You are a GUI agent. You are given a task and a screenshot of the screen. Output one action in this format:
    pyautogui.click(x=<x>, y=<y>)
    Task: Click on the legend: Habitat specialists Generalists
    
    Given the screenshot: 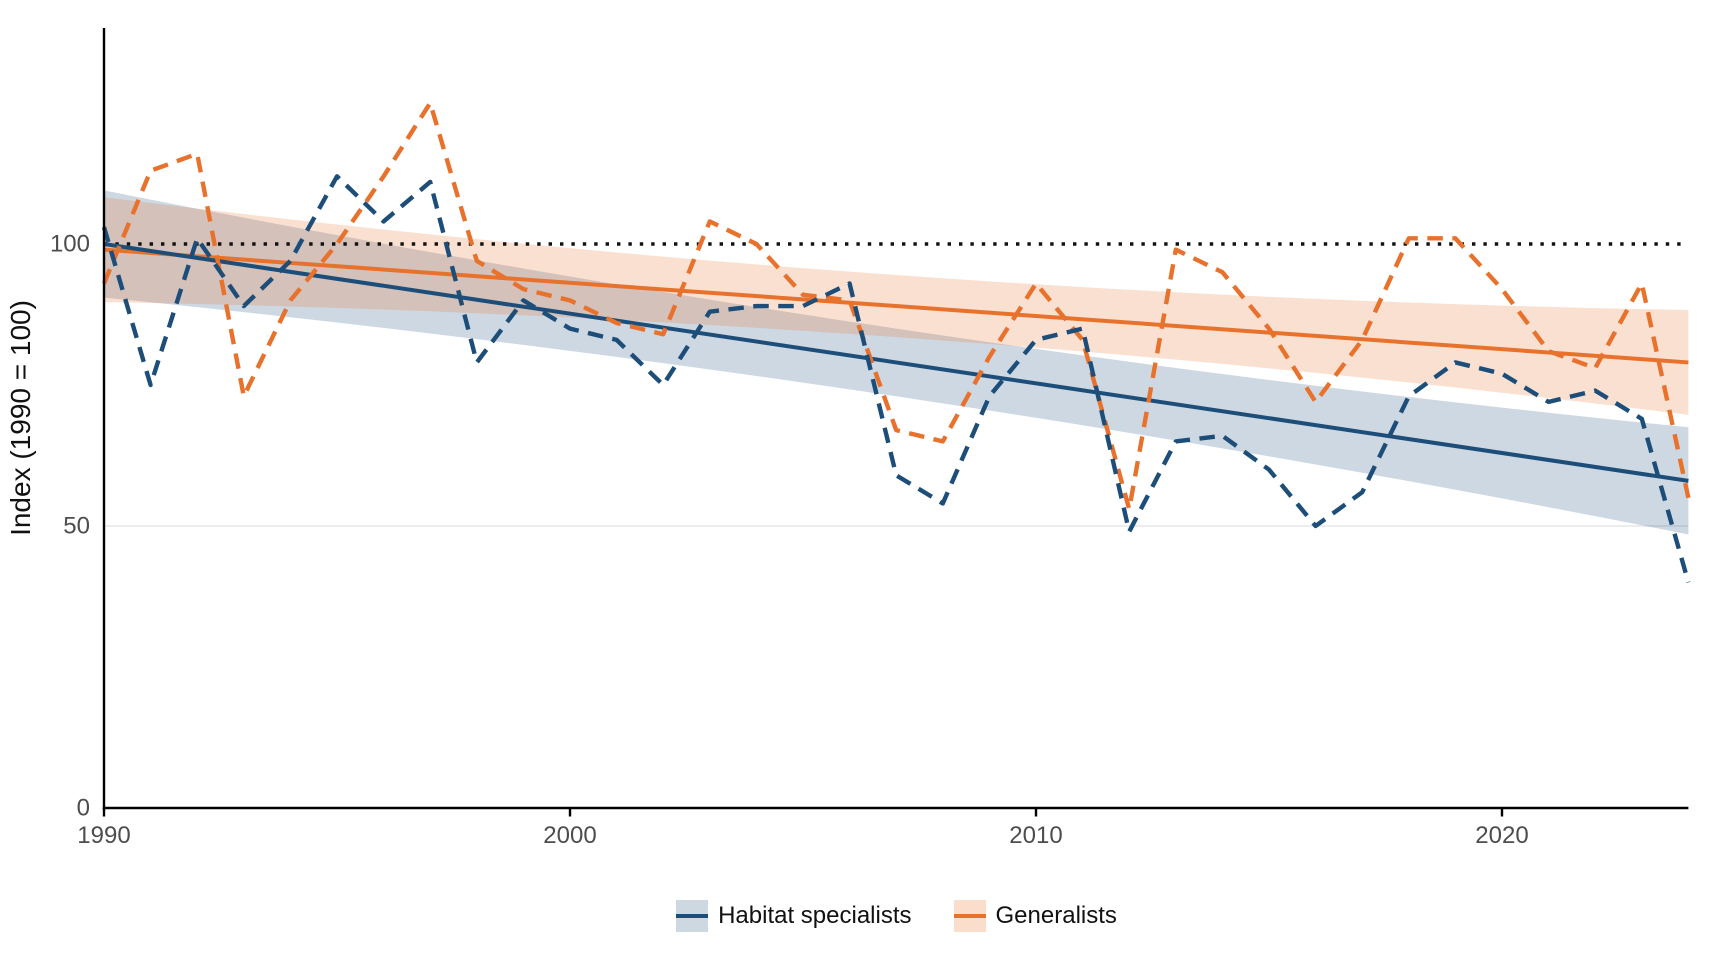 What is the action you would take?
    pyautogui.click(x=896, y=916)
    